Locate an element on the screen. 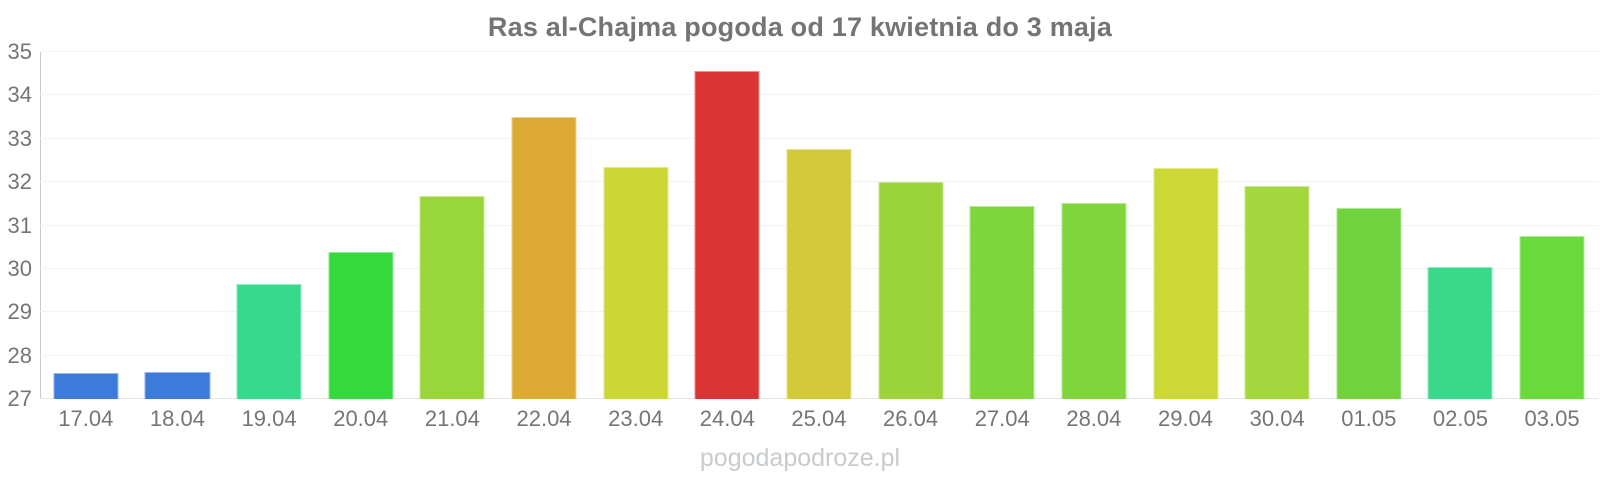  bar-25.04 is located at coordinates (819, 273).